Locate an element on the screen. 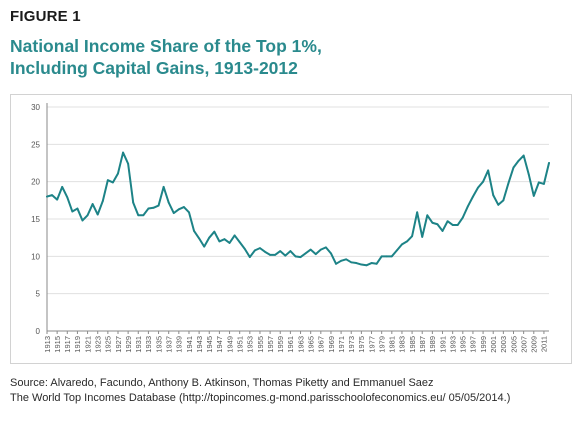 The width and height of the screenshot is (583, 422). x-tick-label: 1983 is located at coordinates (402, 344).